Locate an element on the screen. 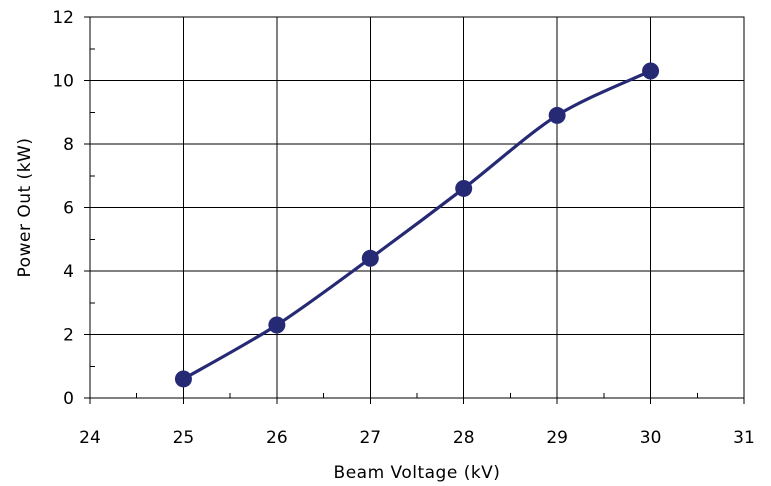 The width and height of the screenshot is (771, 486). y-tick-label: 0 is located at coordinates (68, 399).